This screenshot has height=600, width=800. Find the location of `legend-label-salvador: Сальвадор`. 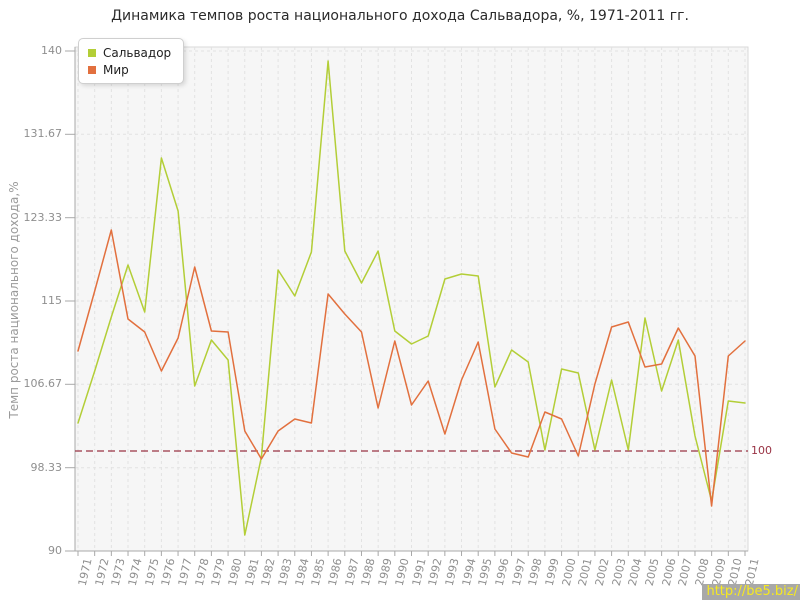

legend-label-salvador: Сальвадор is located at coordinates (137, 52).